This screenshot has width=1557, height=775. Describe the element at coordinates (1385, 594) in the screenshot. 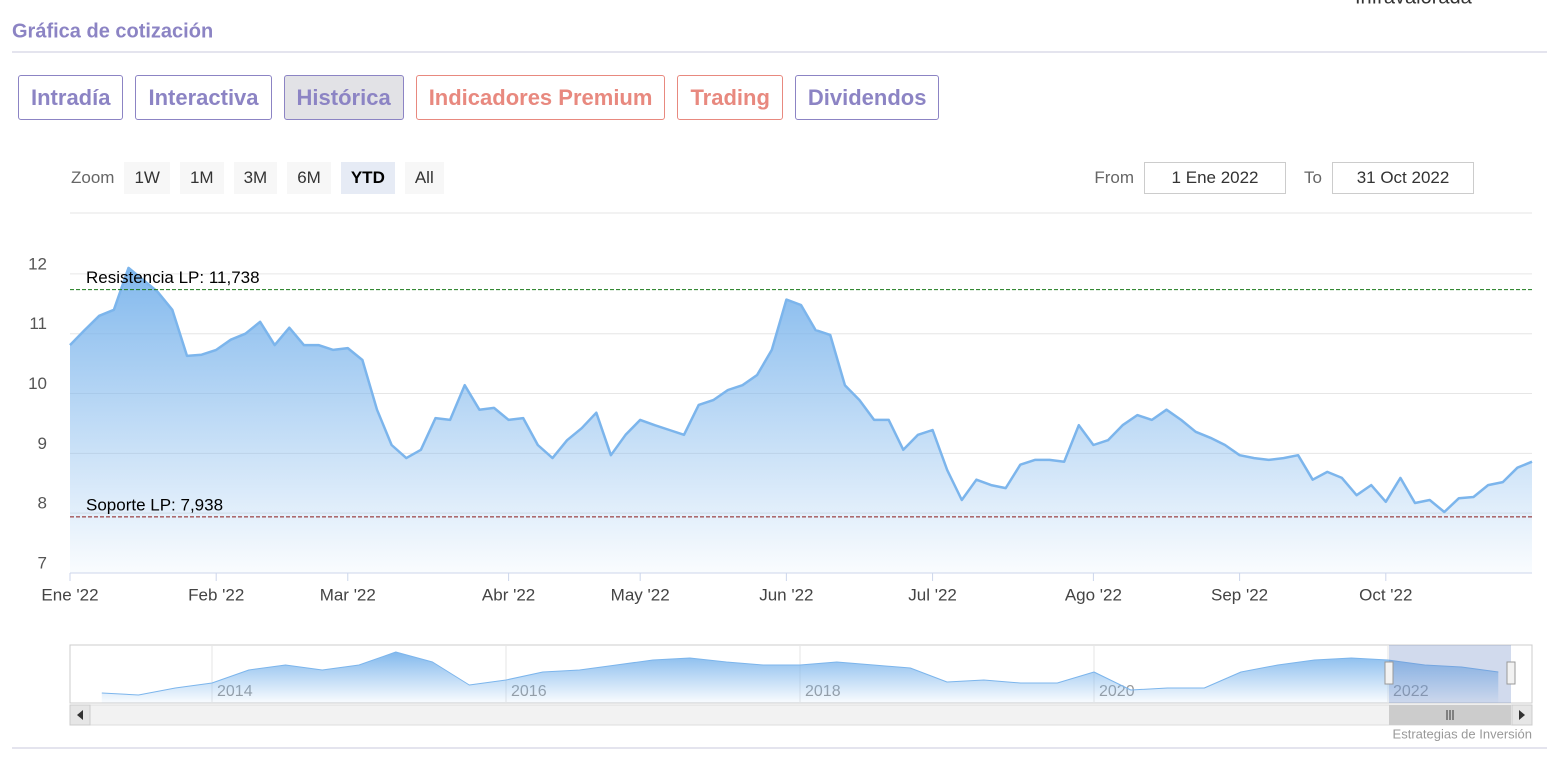

I see `x-tick-label: Oct '22` at that location.